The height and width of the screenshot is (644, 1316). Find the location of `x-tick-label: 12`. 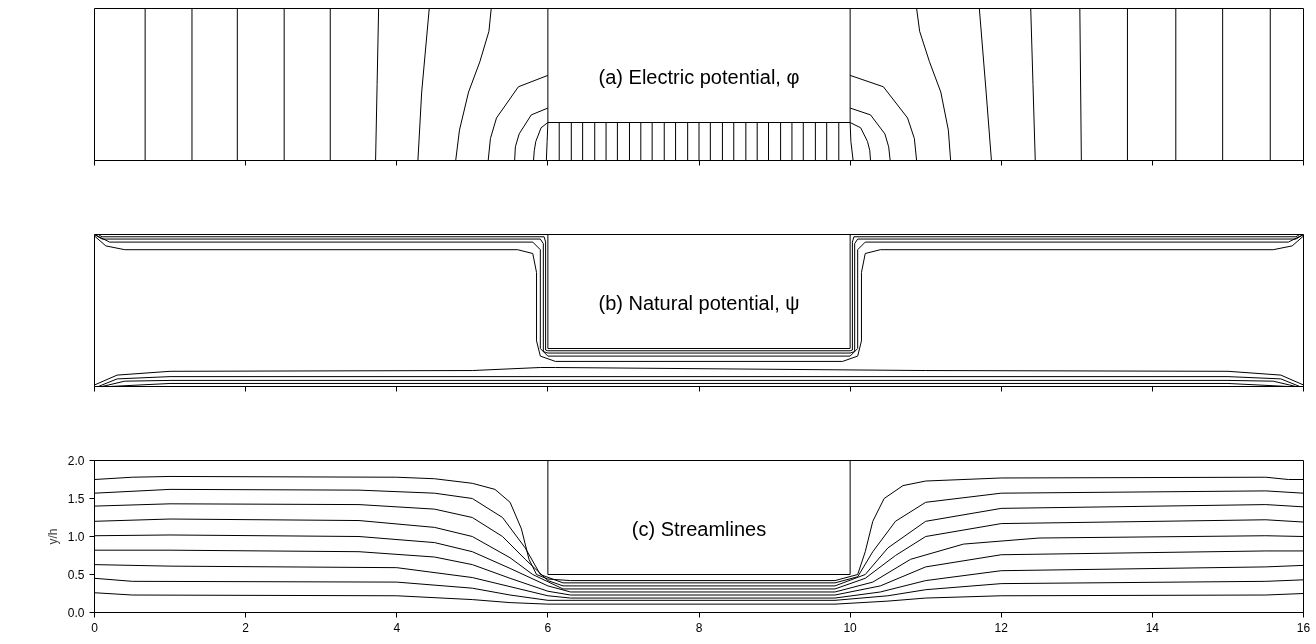

x-tick-label: 12 is located at coordinates (1001, 627).